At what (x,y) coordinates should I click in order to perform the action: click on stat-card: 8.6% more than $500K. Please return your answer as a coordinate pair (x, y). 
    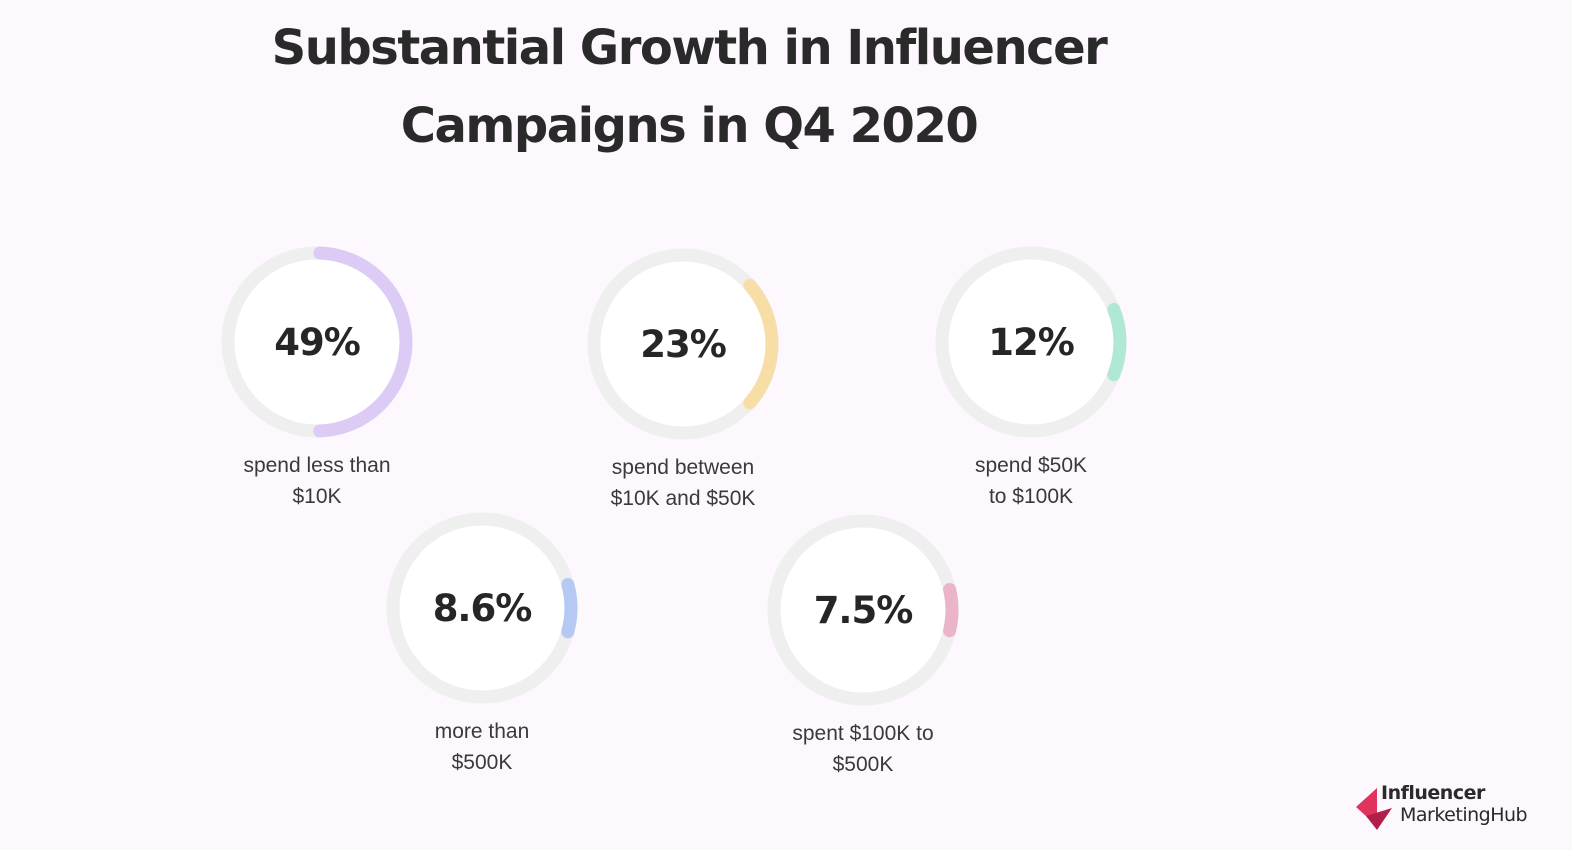
    Looking at the image, I should click on (482, 645).